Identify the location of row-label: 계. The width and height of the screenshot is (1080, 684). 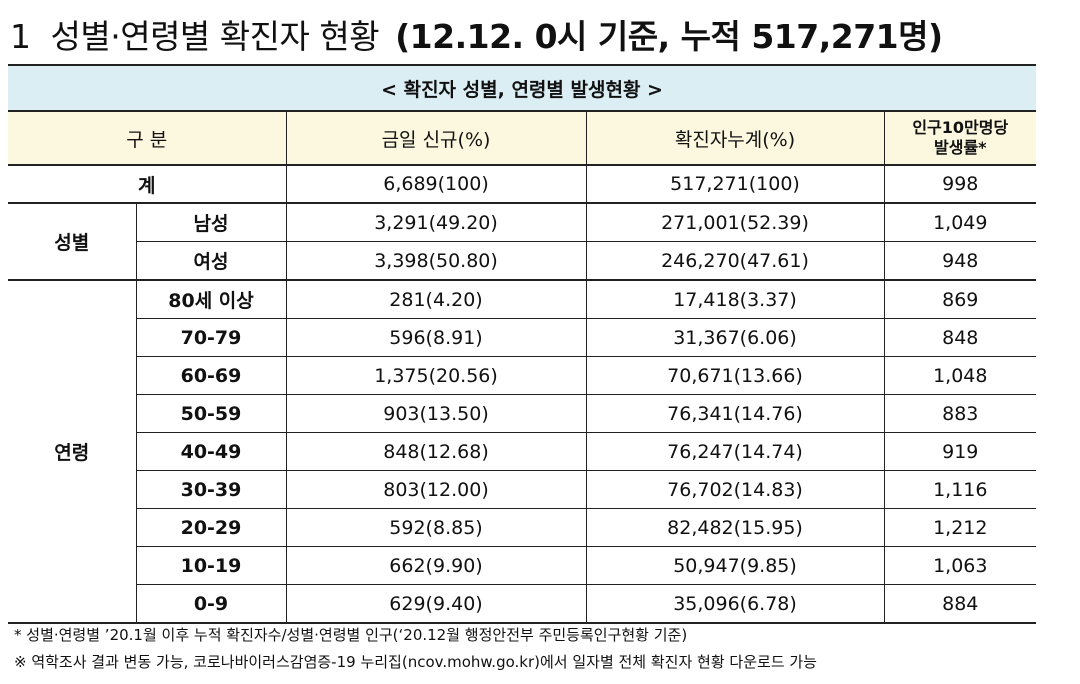
(147, 184).